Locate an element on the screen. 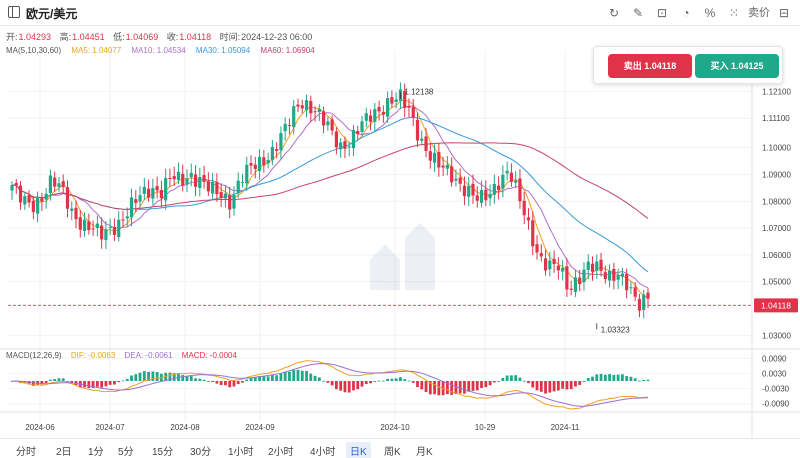 The height and width of the screenshot is (458, 800). interval-tab-active: 日K is located at coordinates (358, 450).